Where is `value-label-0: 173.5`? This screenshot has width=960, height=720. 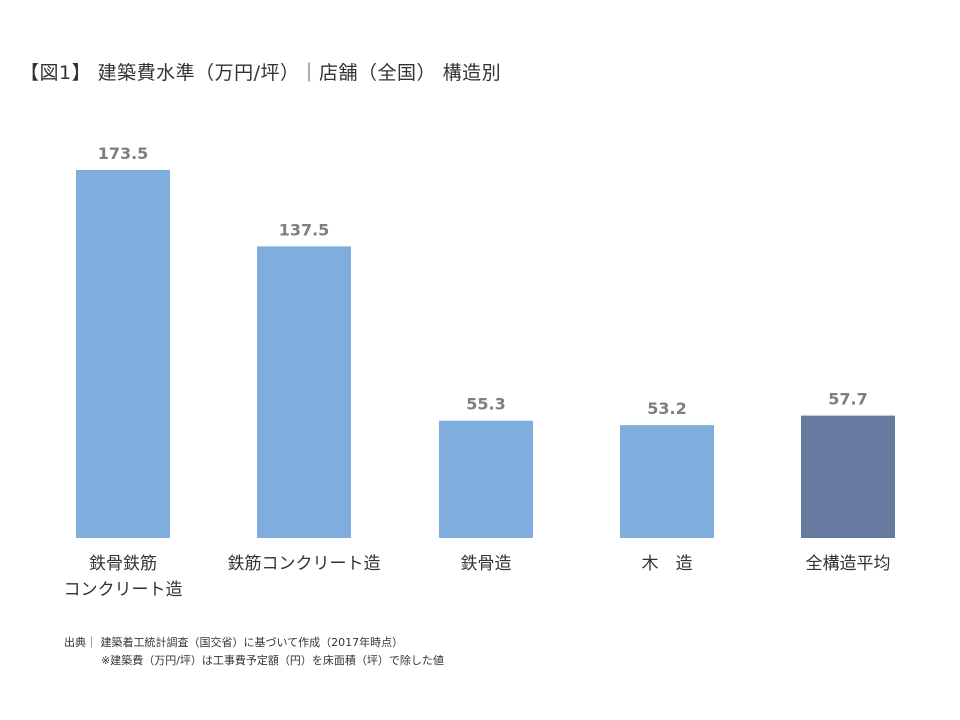
value-label-0: 173.5 is located at coordinates (123, 153).